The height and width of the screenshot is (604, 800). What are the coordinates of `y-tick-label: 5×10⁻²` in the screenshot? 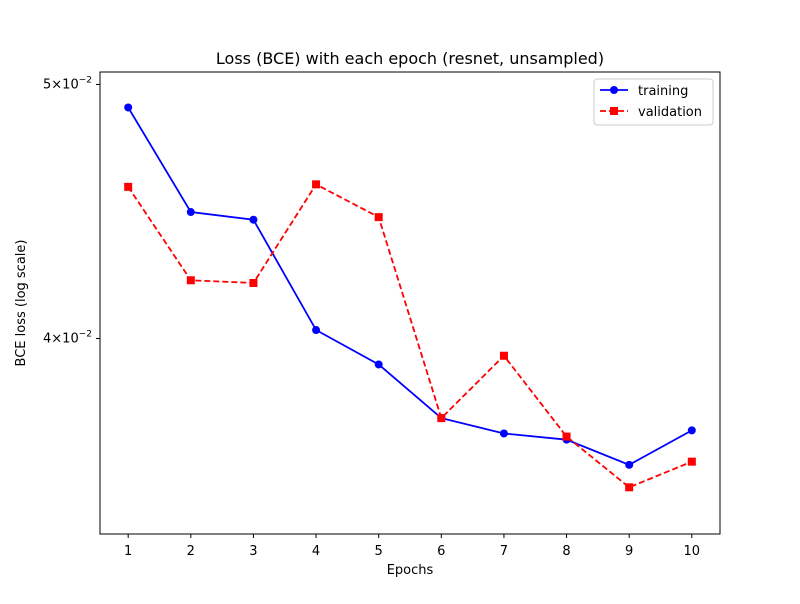 It's located at (67, 83).